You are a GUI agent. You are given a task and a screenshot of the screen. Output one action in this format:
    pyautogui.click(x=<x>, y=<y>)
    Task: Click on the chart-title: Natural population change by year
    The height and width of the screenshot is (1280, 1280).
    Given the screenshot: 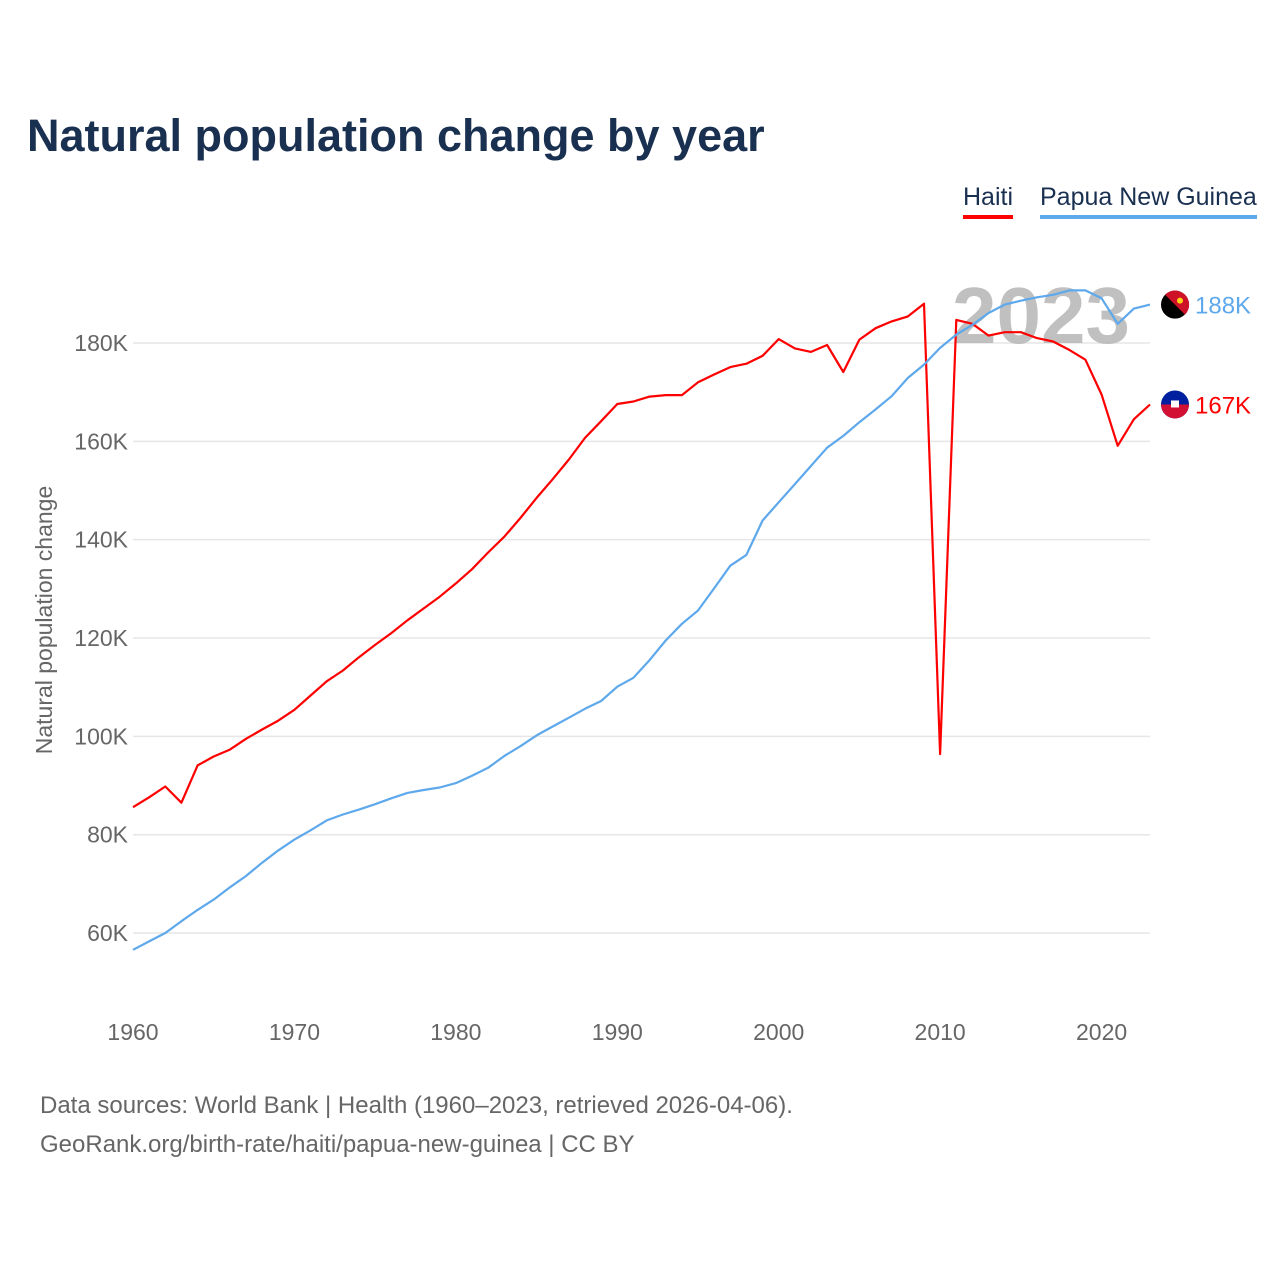 What is the action you would take?
    pyautogui.click(x=396, y=135)
    